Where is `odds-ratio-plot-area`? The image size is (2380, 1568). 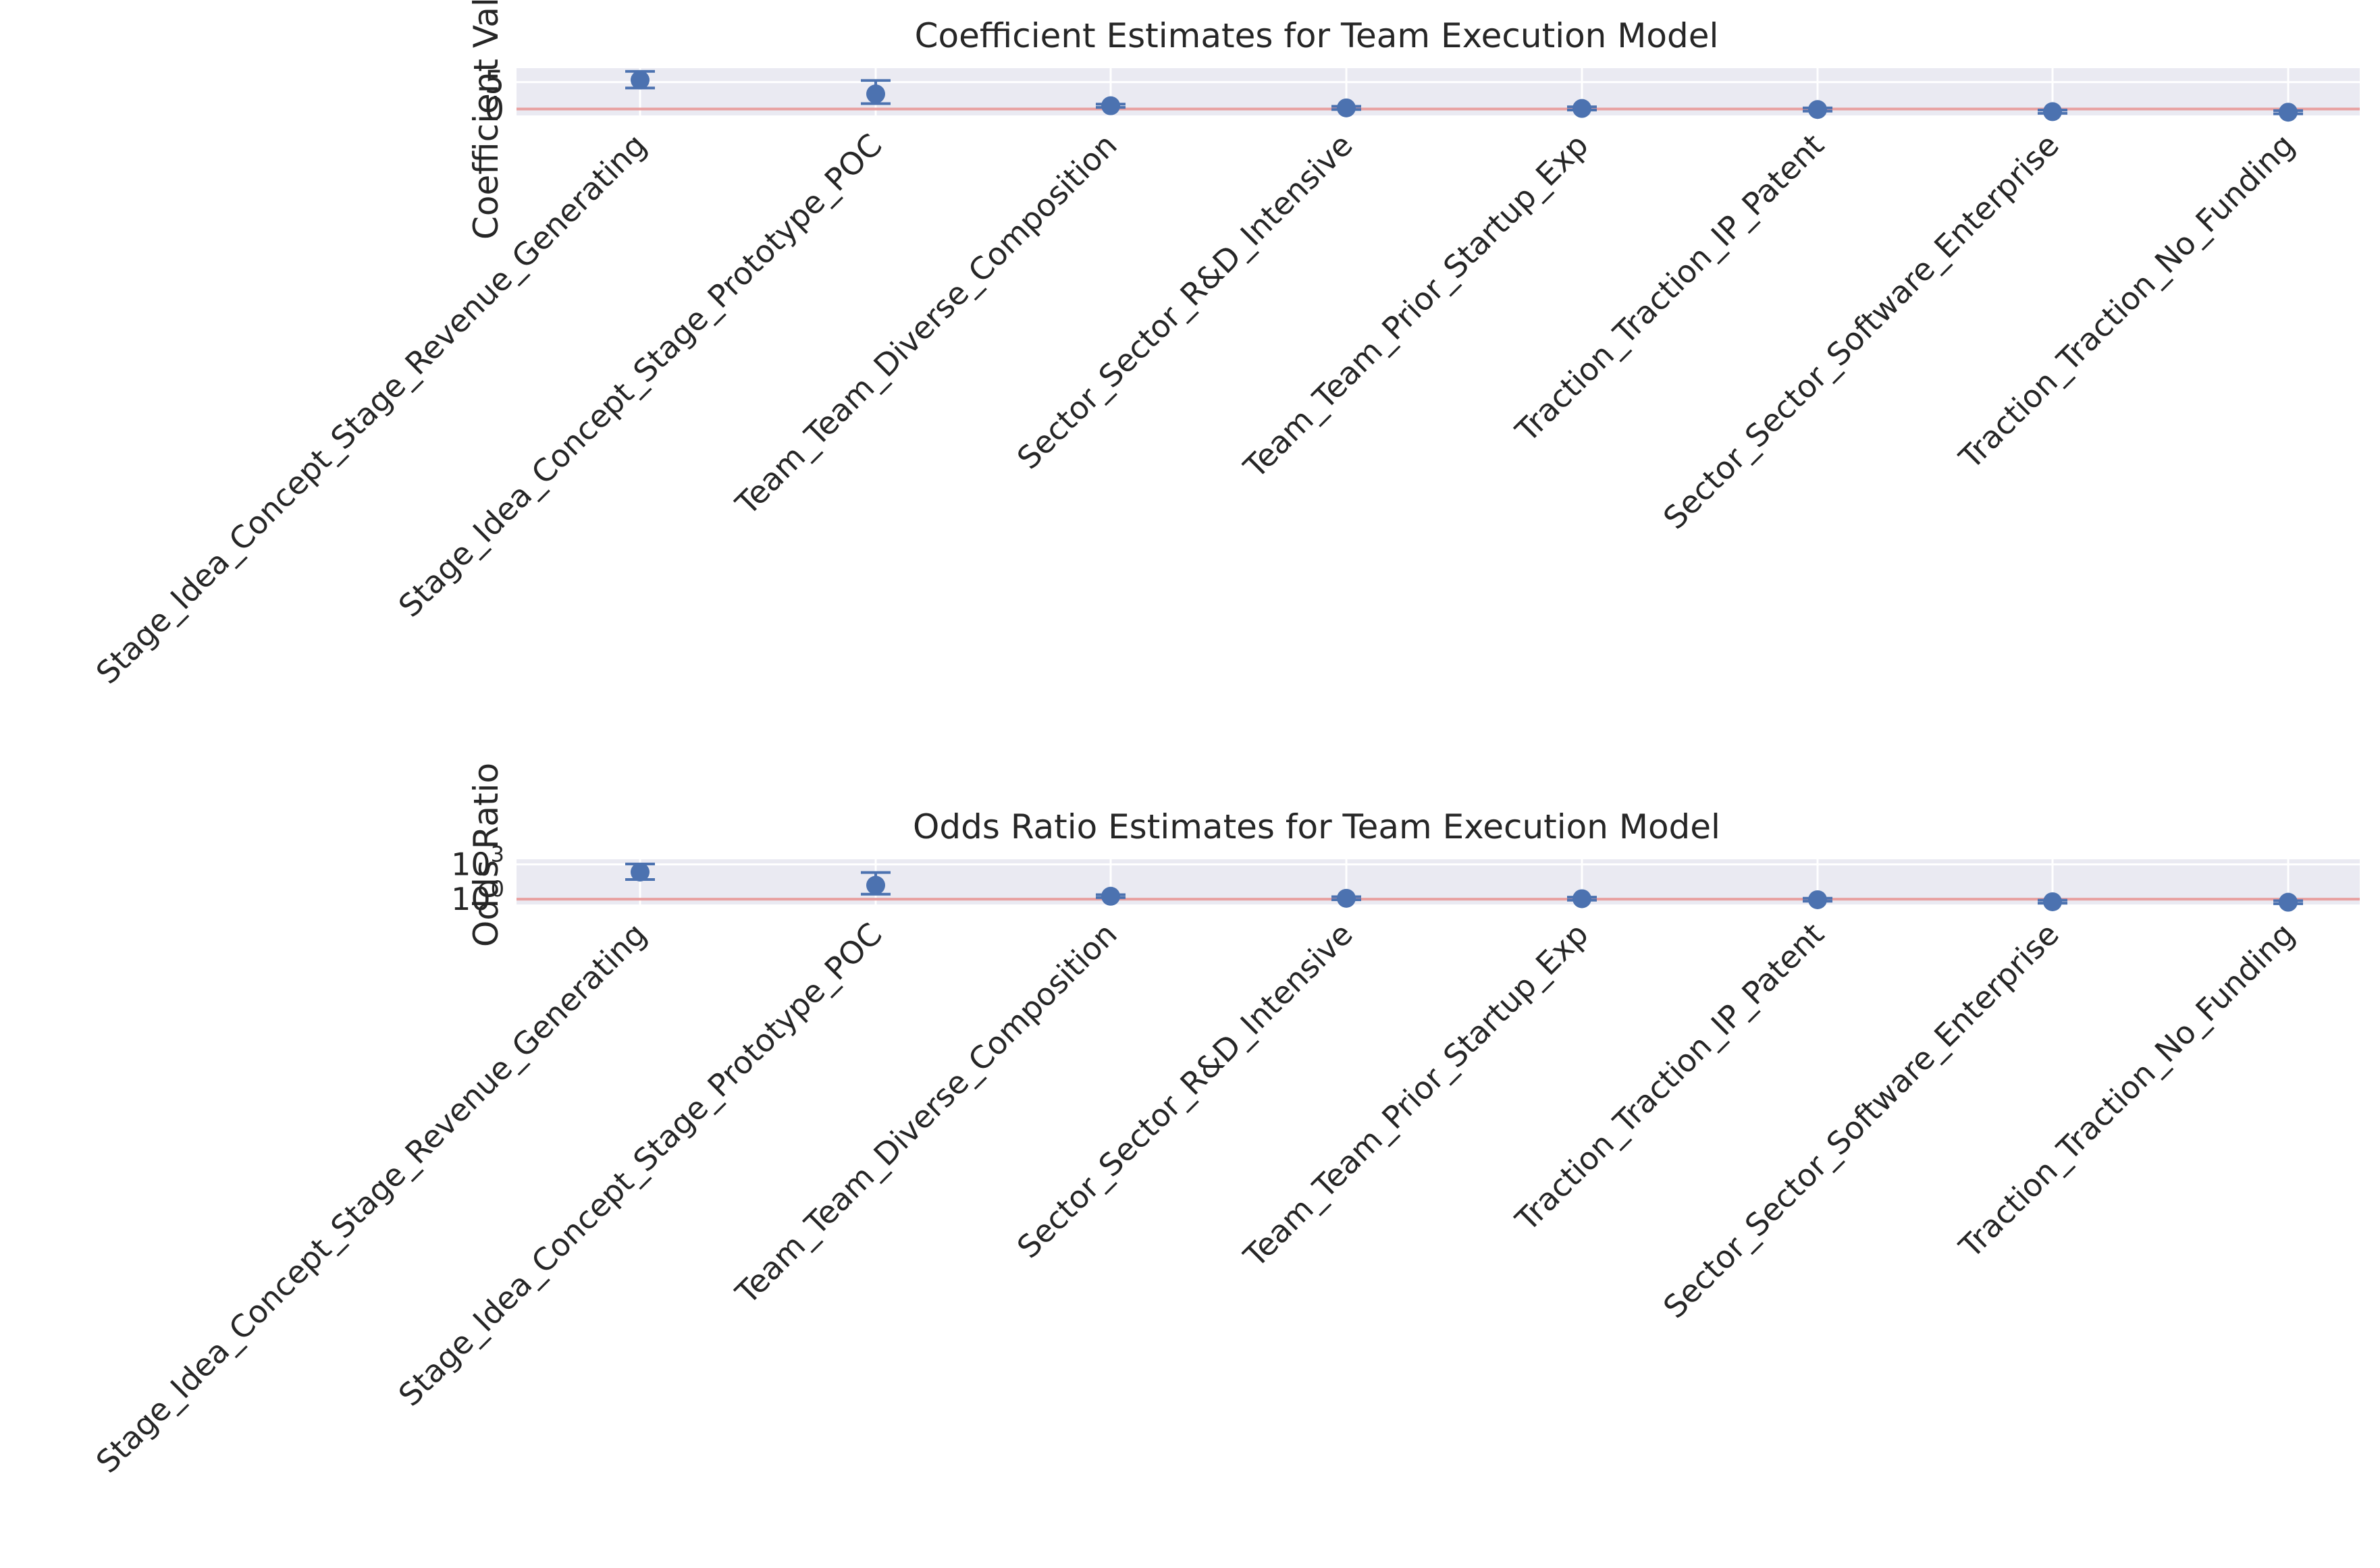
odds-ratio-plot-area is located at coordinates (1439, 881).